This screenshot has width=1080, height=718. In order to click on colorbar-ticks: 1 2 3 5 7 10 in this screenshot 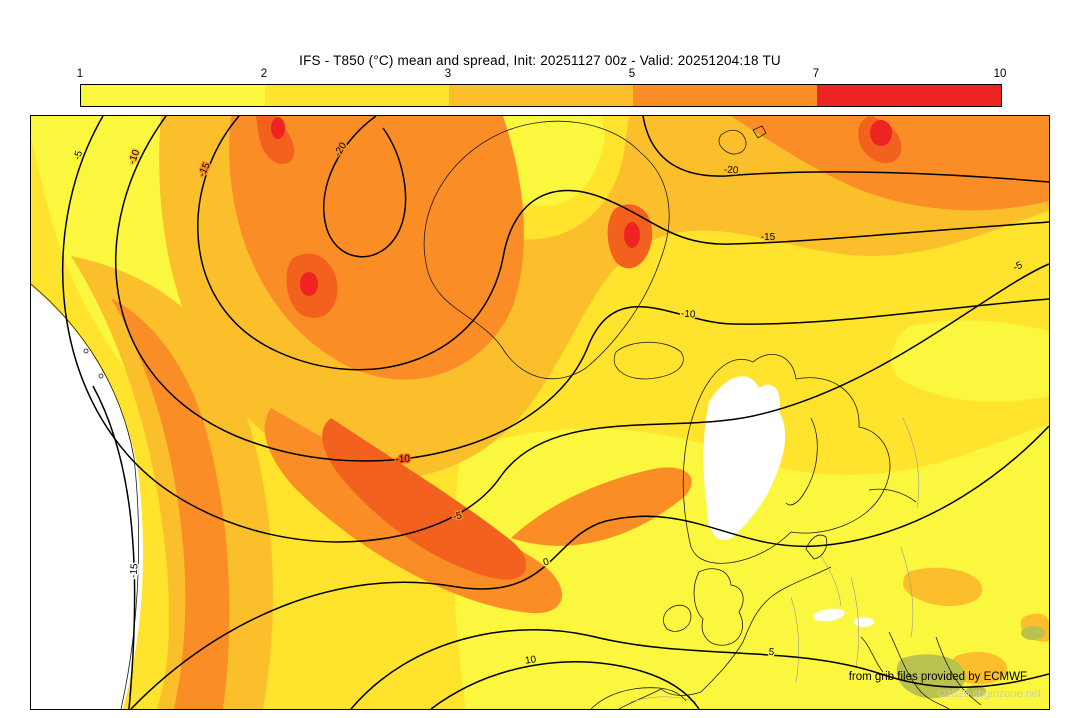, I will do `click(541, 75)`.